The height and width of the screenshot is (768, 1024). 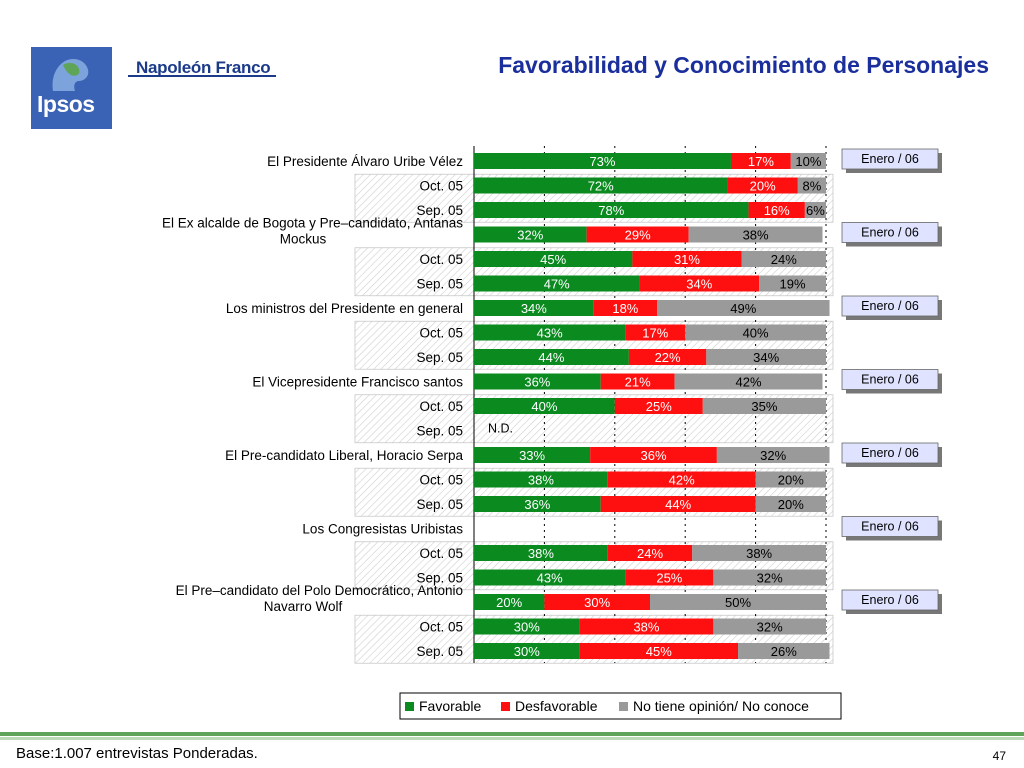 I want to click on data-label: 40%, so click(x=544, y=406).